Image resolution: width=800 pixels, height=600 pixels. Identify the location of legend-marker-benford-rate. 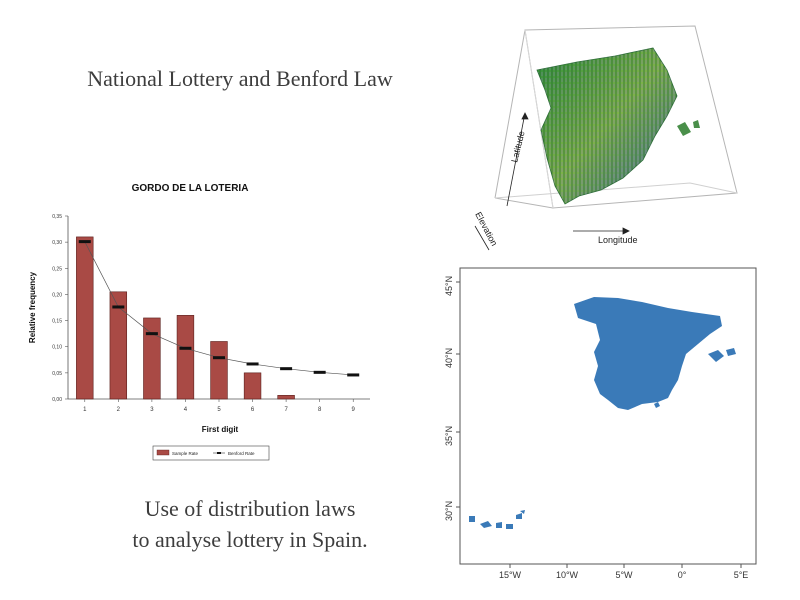
(219, 453).